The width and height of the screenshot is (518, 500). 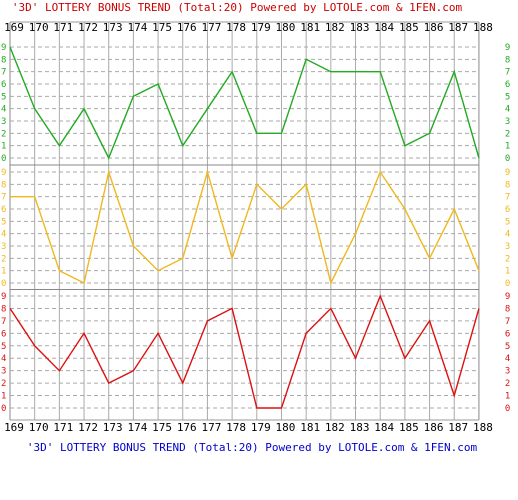 What do you see at coordinates (39, 27) in the screenshot?
I see `x-tick-label-top: 170` at bounding box center [39, 27].